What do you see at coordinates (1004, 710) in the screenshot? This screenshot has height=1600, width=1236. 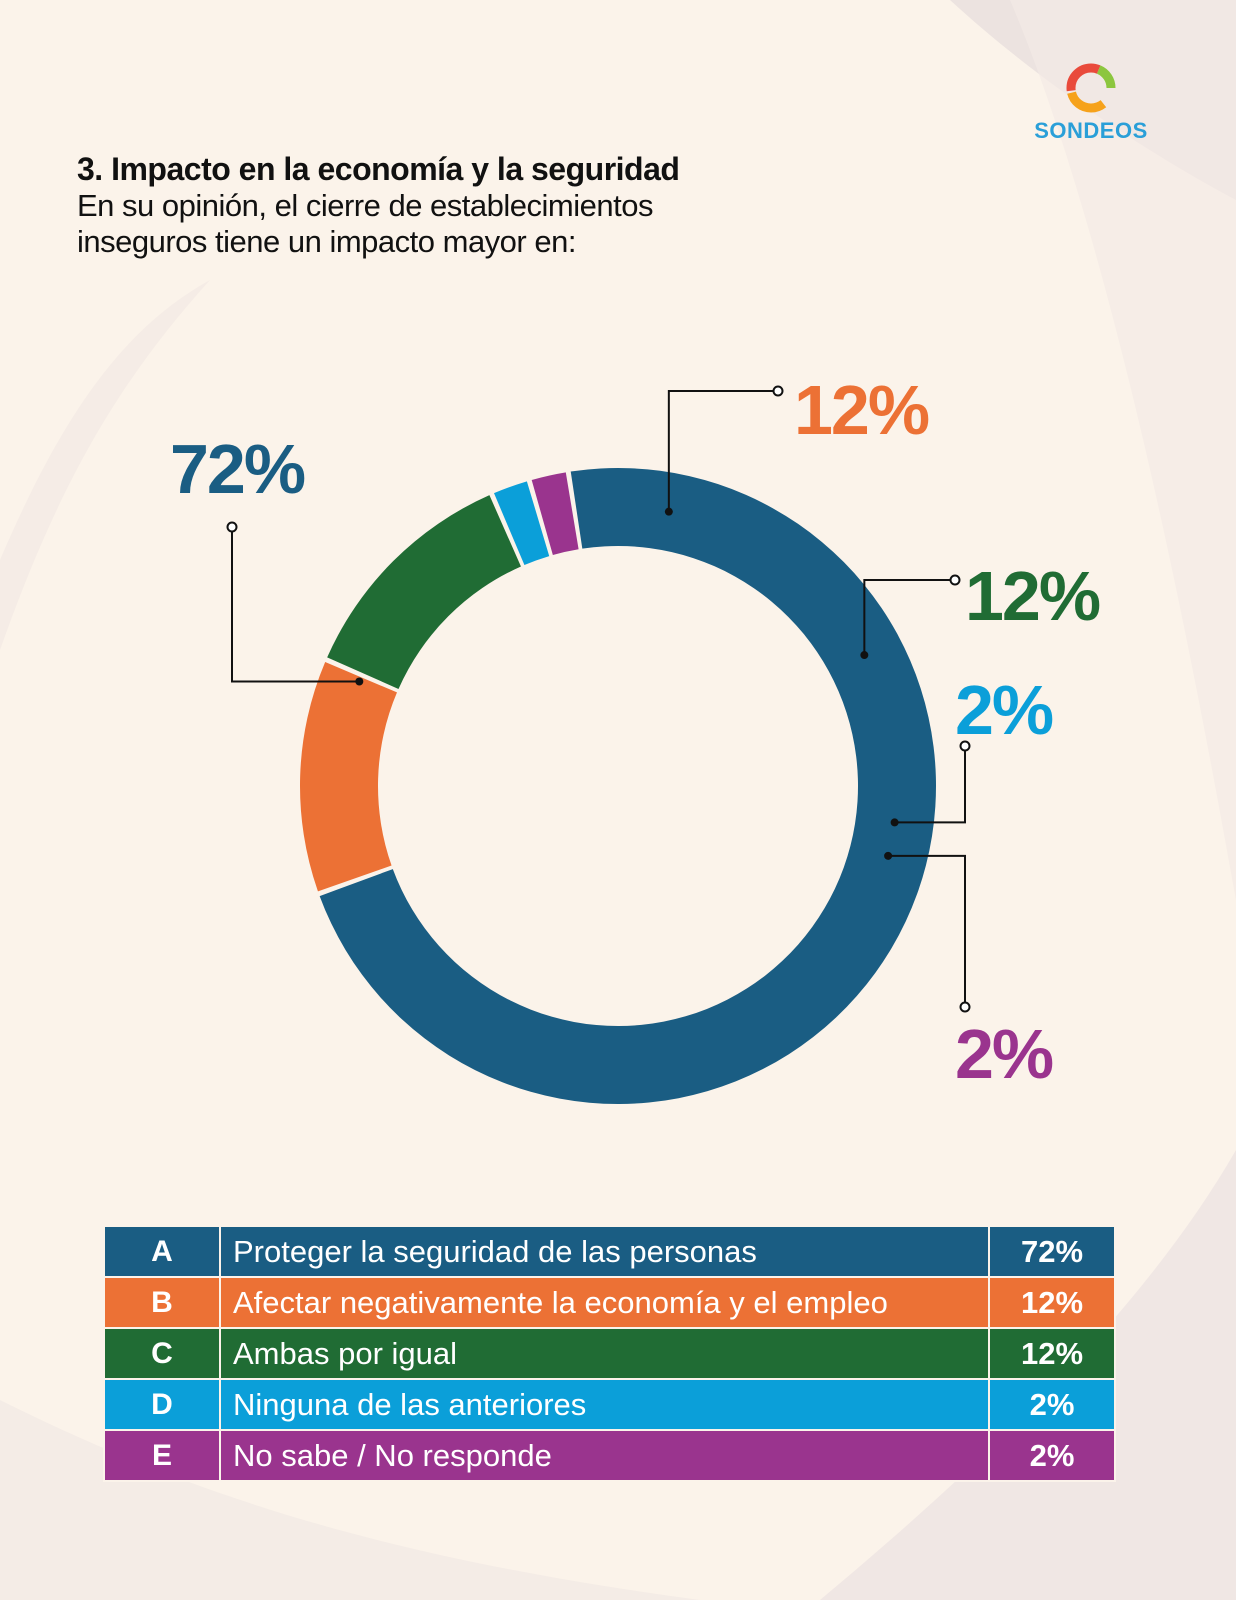 I see `value-label-d: 2%` at bounding box center [1004, 710].